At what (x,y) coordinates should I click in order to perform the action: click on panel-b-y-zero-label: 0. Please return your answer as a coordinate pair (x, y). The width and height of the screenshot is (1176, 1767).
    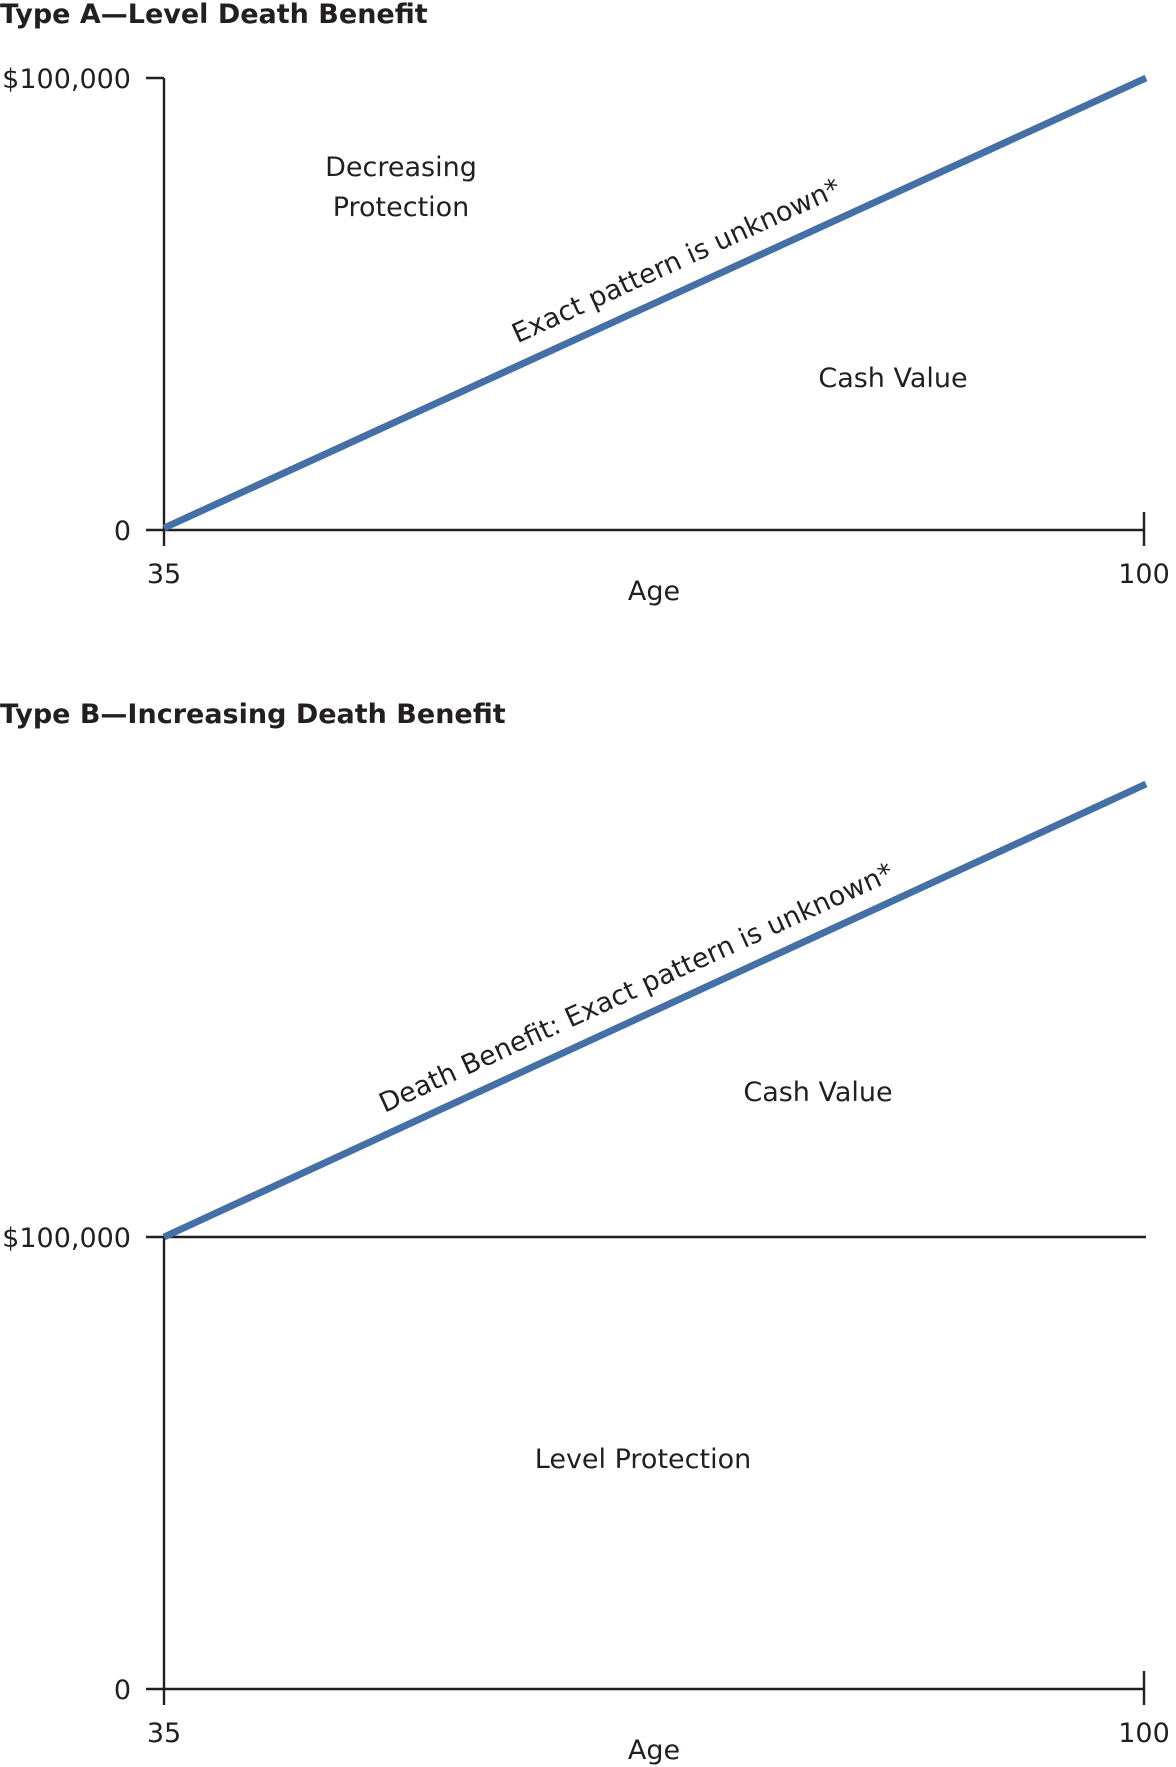
    Looking at the image, I should click on (122, 1690).